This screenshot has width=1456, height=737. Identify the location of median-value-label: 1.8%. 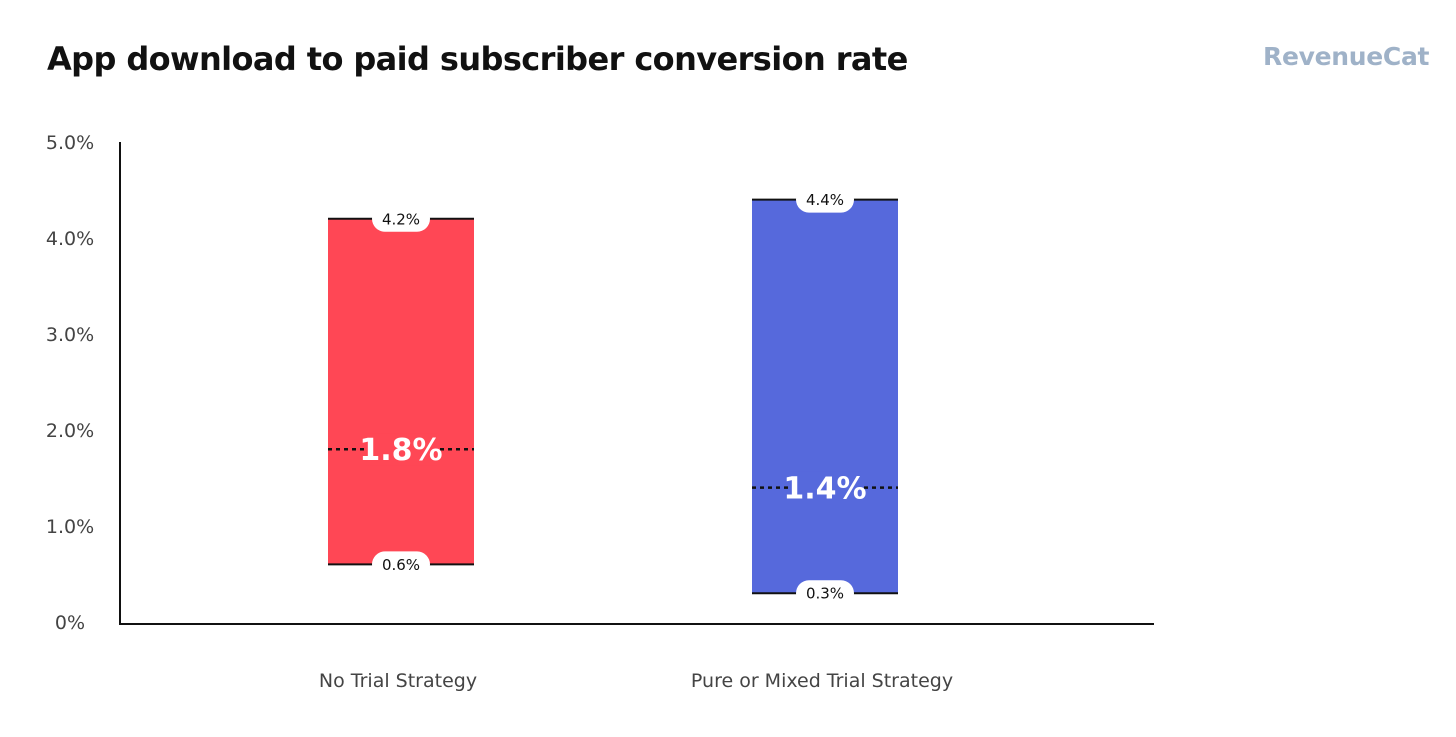
(400, 450).